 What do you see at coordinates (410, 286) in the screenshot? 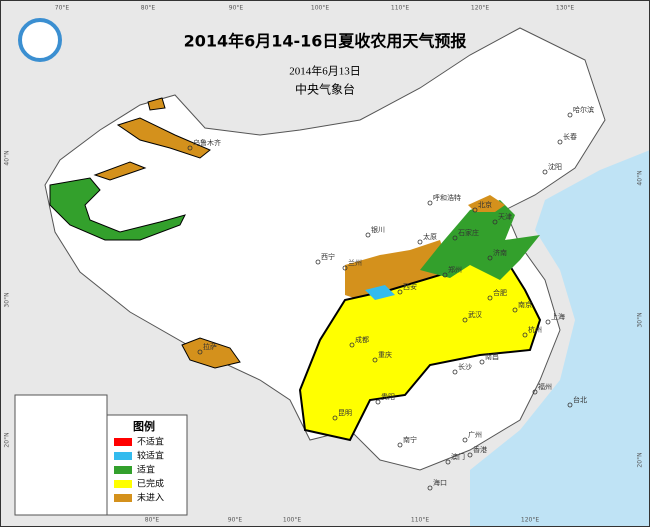
I see `city-label: 西安` at bounding box center [410, 286].